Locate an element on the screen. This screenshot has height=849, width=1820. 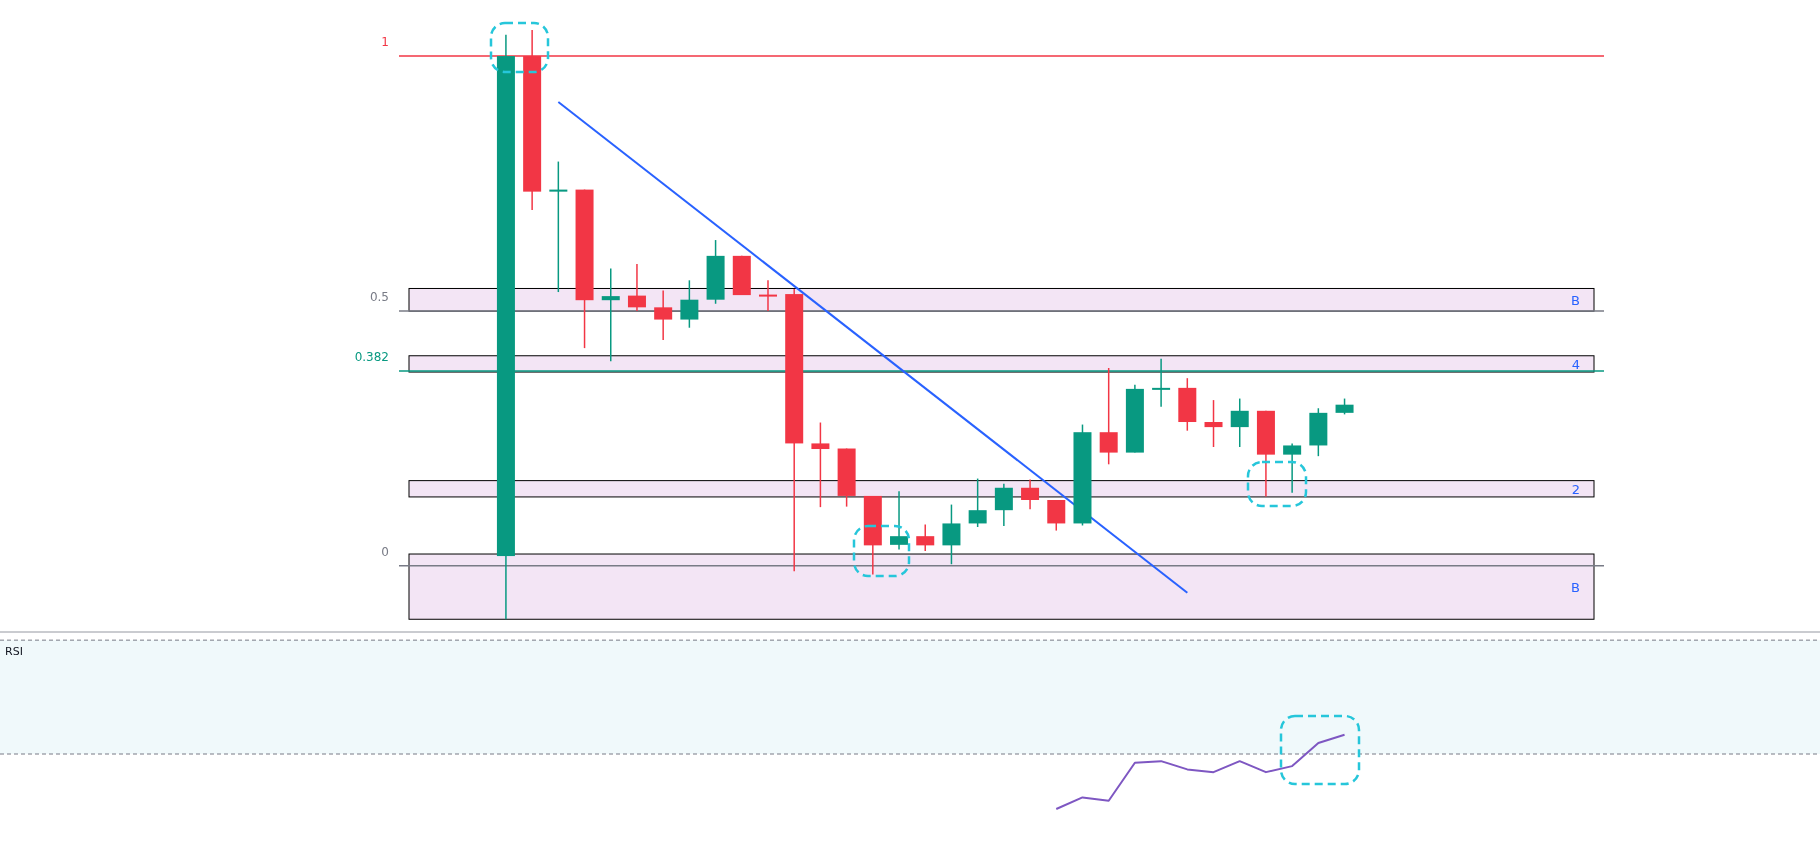
band-label: 4 is located at coordinates (1575, 364).